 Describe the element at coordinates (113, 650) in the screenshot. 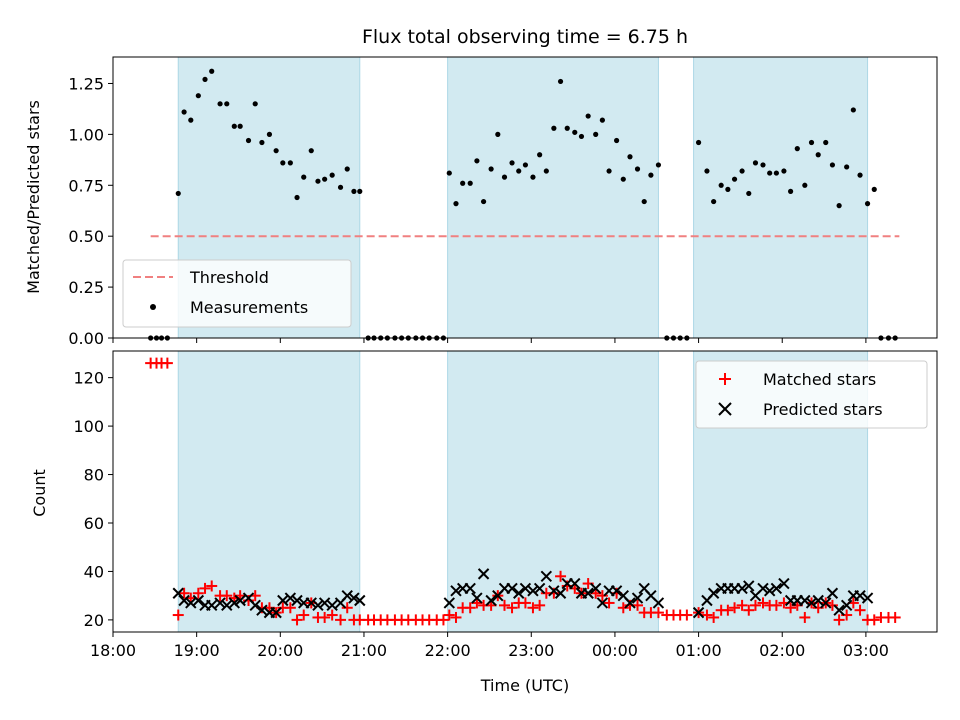

I see `x-tick-label: 18:00` at that location.